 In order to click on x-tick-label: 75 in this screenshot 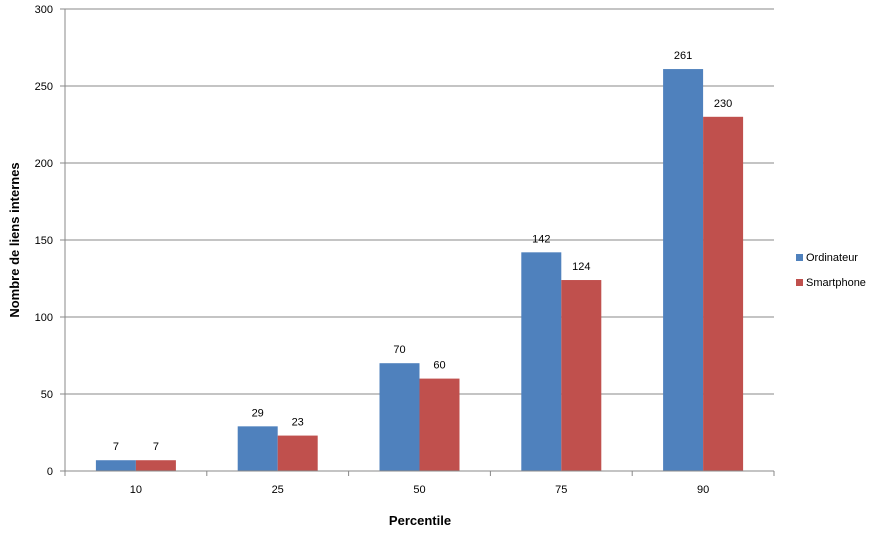, I will do `click(561, 490)`.